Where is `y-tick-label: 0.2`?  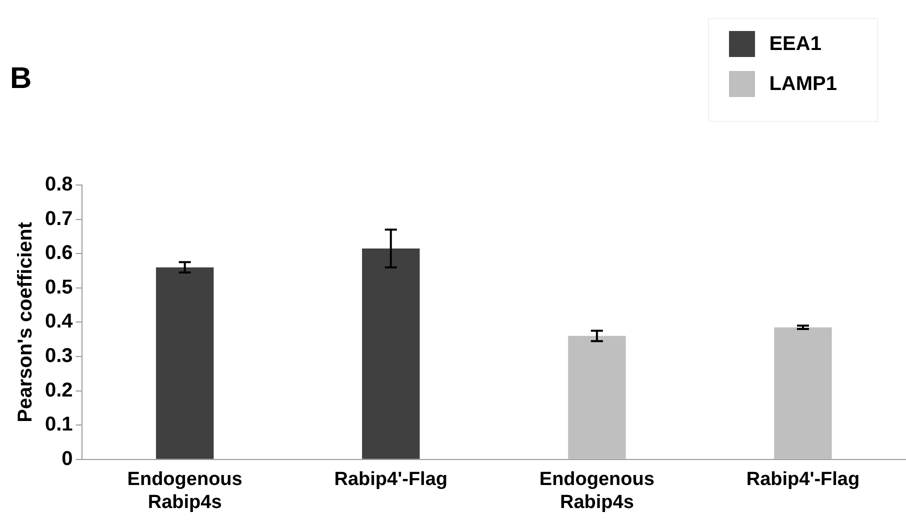
y-tick-label: 0.2 is located at coordinates (58, 390).